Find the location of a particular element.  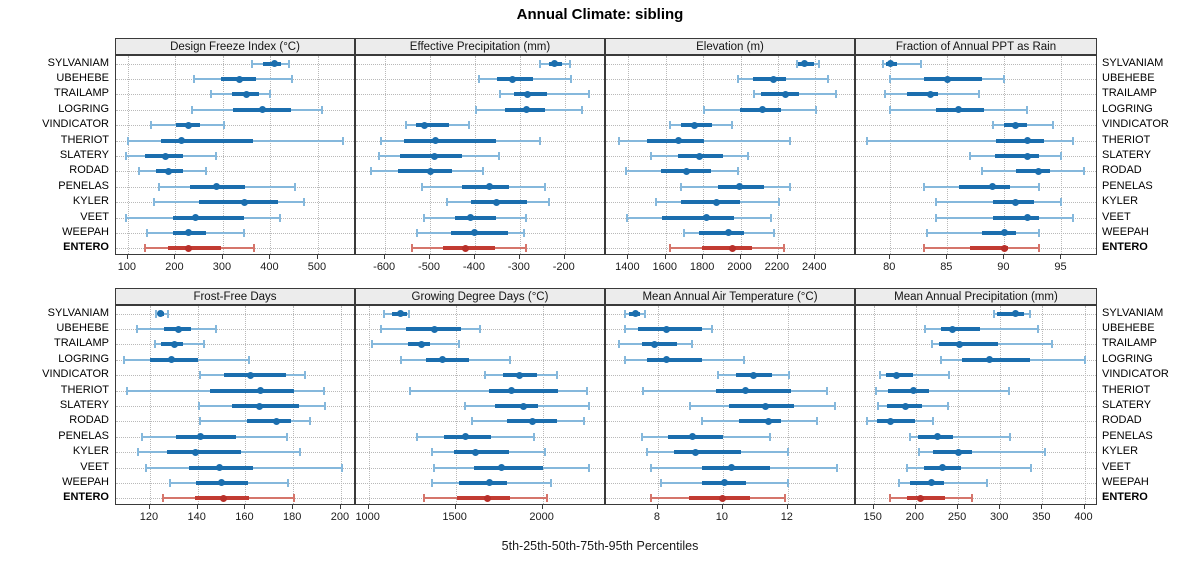

x-tick-label: -200 is located at coordinates (563, 267).